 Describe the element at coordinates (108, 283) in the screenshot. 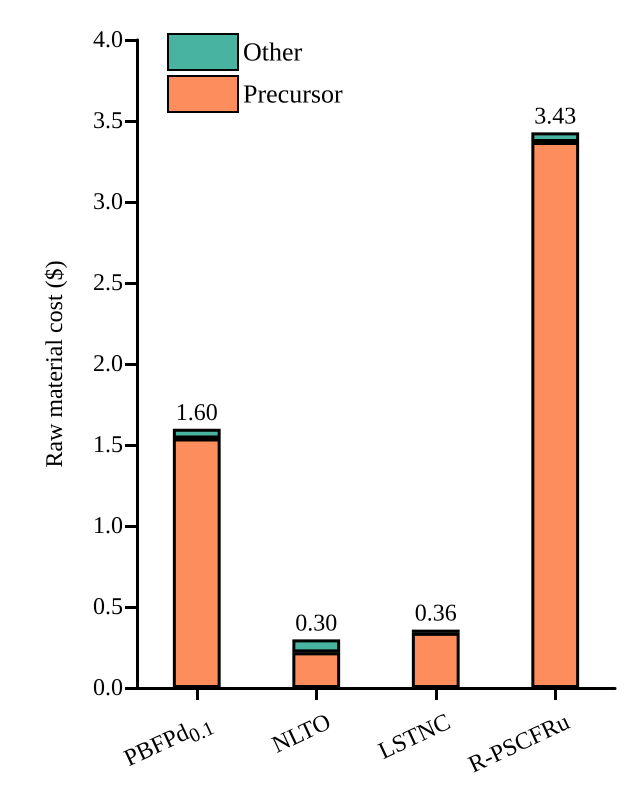

I see `y-tick-label: 2.5` at that location.